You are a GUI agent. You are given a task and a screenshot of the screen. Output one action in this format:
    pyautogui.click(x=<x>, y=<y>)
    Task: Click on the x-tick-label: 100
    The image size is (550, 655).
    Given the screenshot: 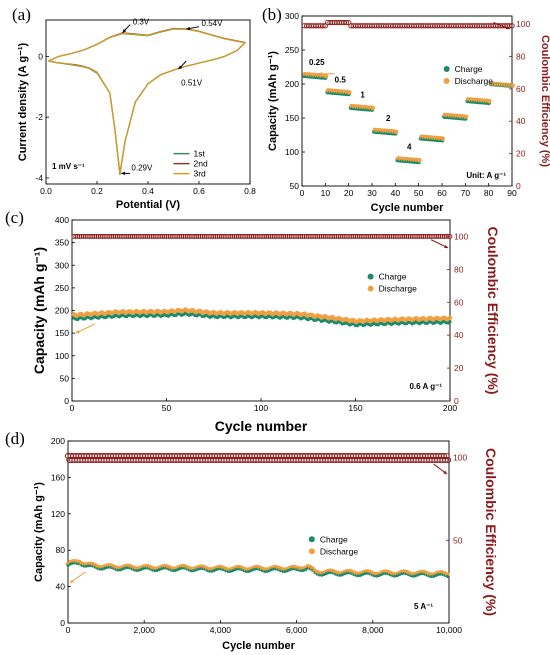 What is the action you would take?
    pyautogui.click(x=261, y=408)
    